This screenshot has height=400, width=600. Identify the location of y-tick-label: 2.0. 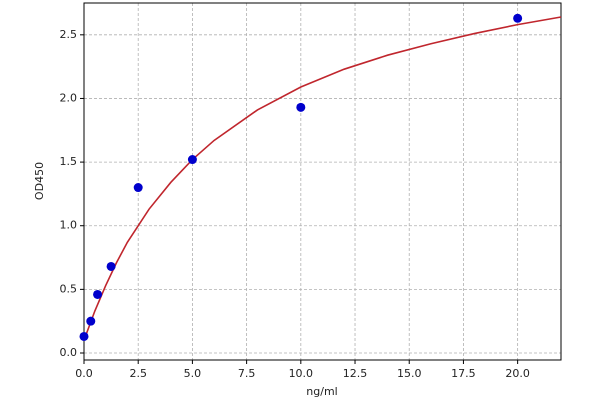
(69, 97).